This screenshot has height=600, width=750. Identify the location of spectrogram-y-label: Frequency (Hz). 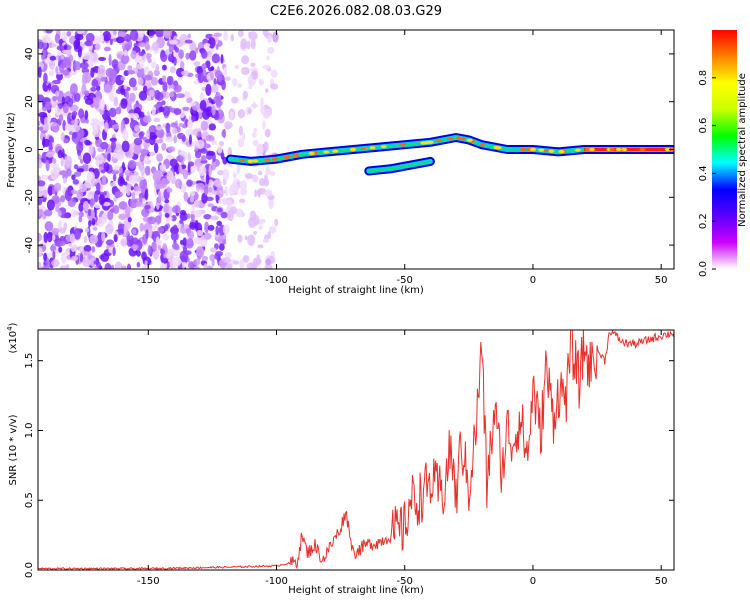
(11, 150).